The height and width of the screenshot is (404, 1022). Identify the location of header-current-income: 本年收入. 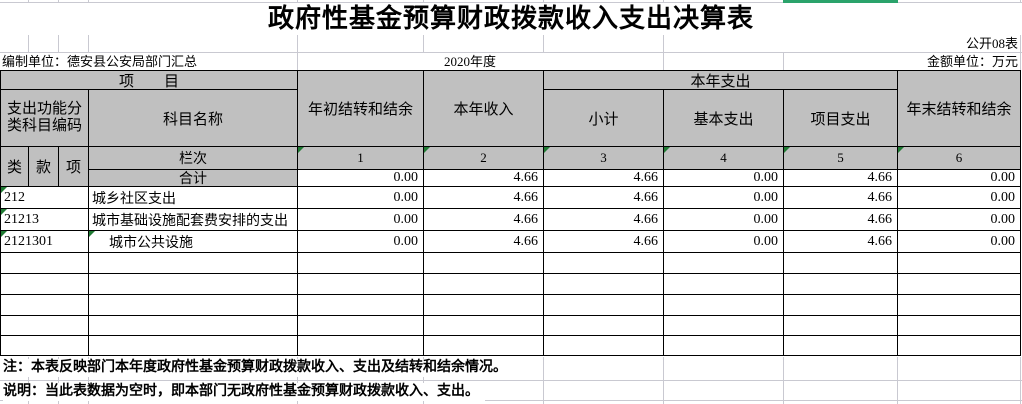
(484, 109).